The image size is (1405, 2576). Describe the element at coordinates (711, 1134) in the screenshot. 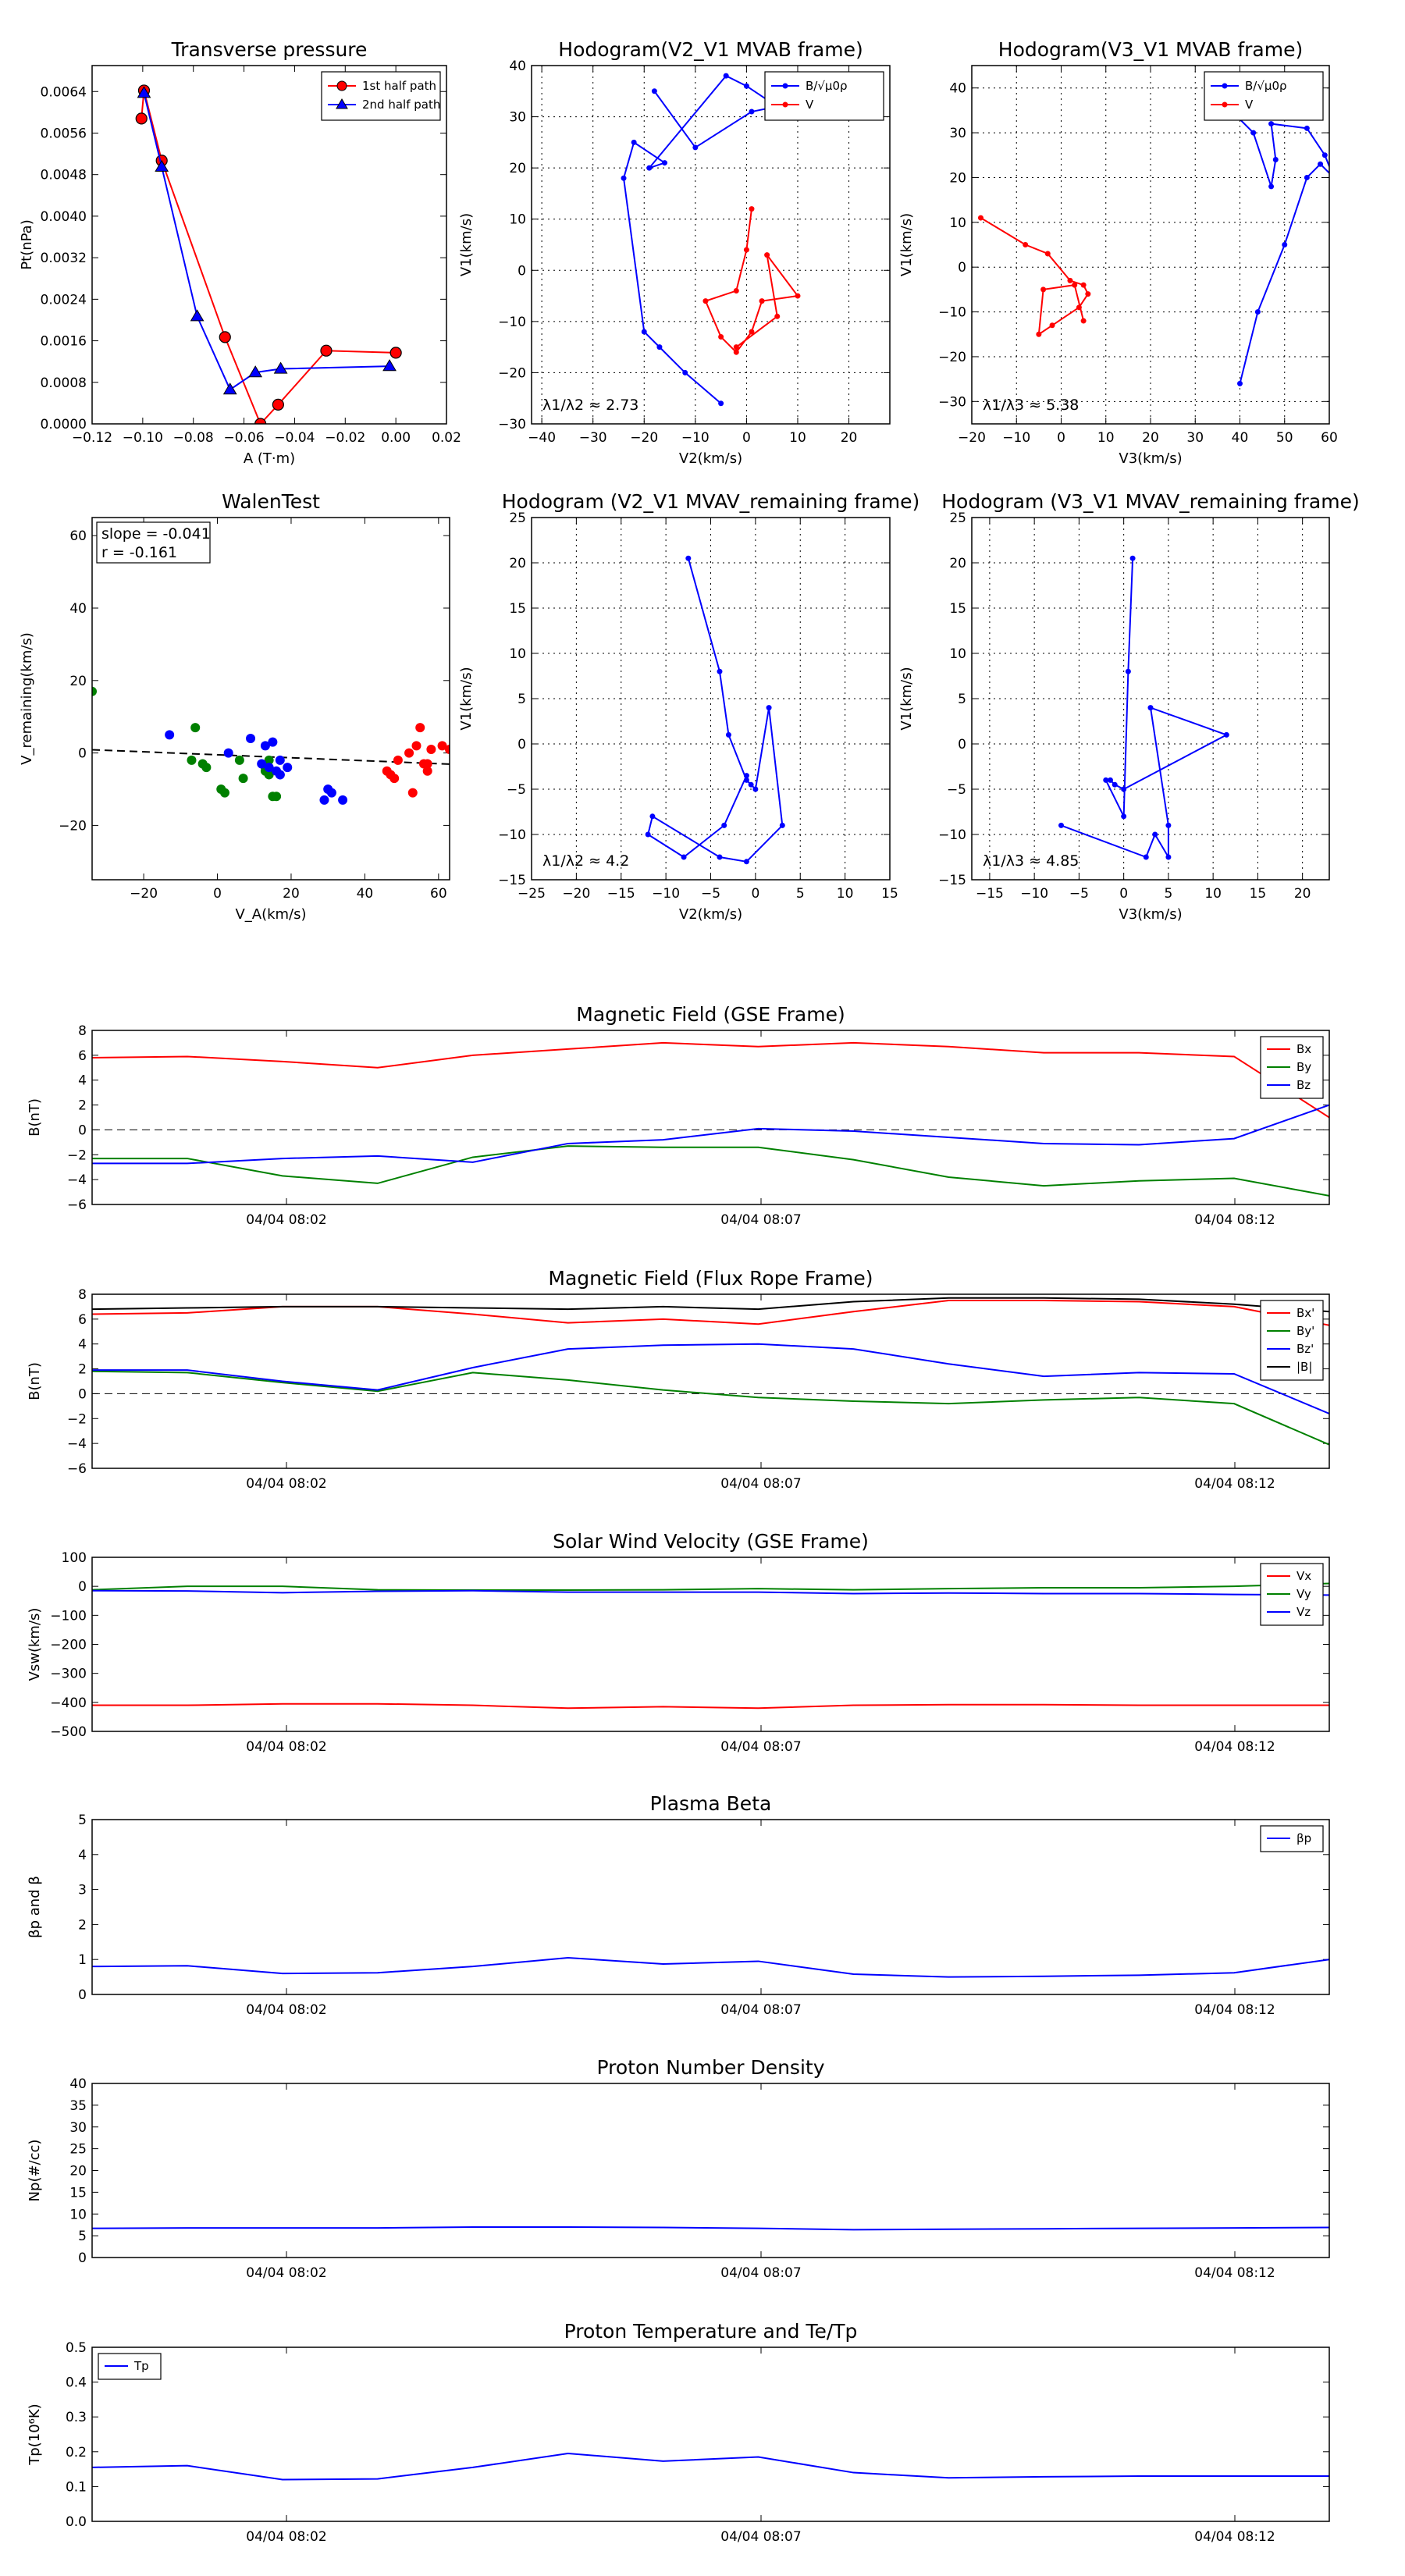

I see `mag-series-2-line` at that location.